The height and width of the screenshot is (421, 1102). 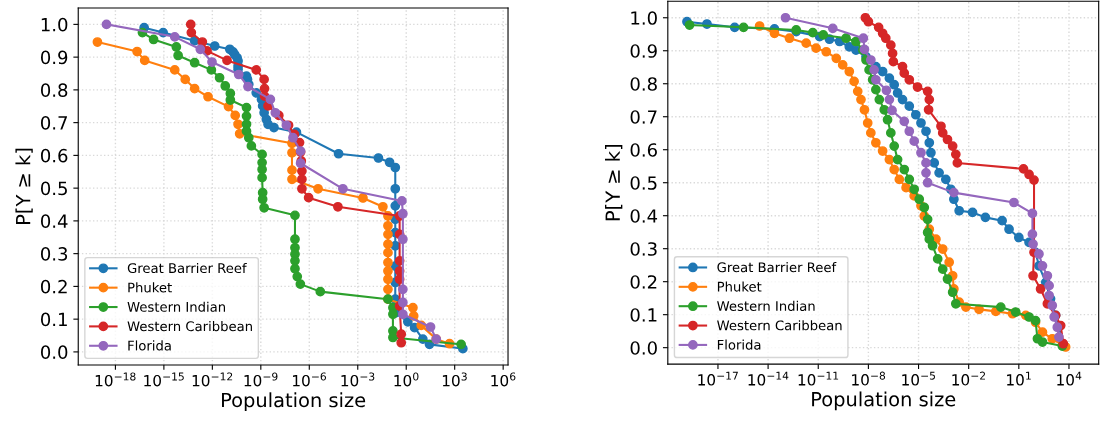 What do you see at coordinates (818, 378) in the screenshot?
I see `x-tick-label: 10$^{−11}$` at bounding box center [818, 378].